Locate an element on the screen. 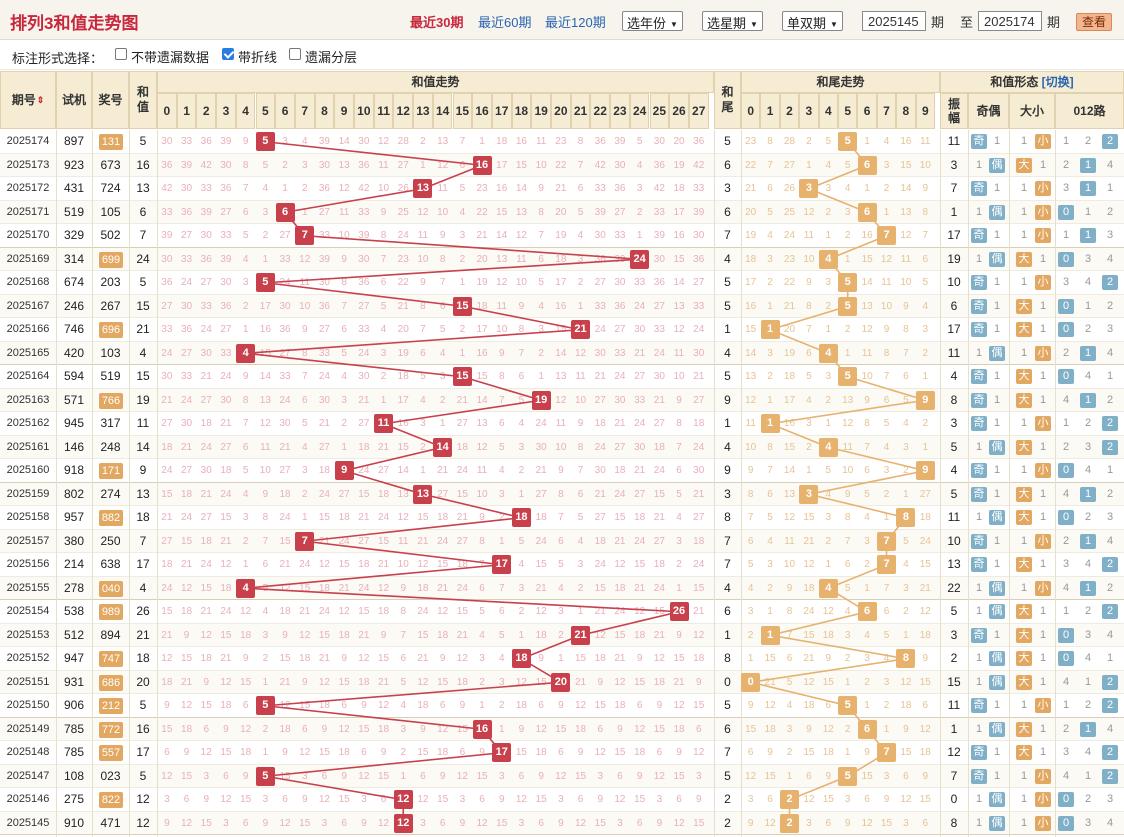  tail-ball: 6 is located at coordinates (867, 212).